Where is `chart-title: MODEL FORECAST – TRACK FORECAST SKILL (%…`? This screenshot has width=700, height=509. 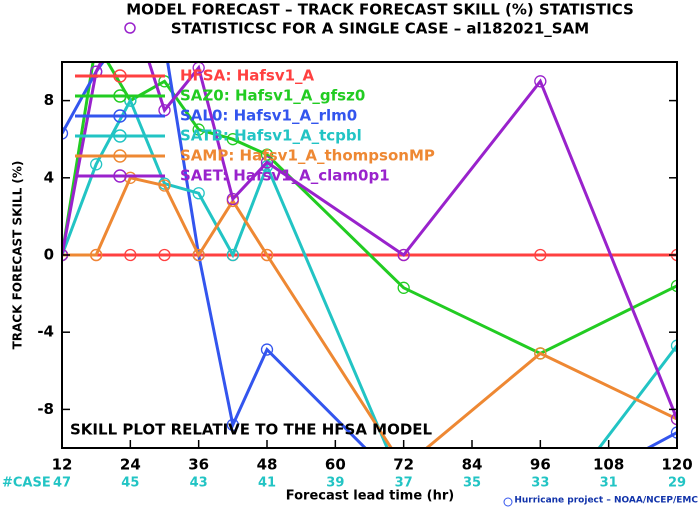
chart-title: MODEL FORECAST – TRACK FORECAST SKILL (%… is located at coordinates (380, 10).